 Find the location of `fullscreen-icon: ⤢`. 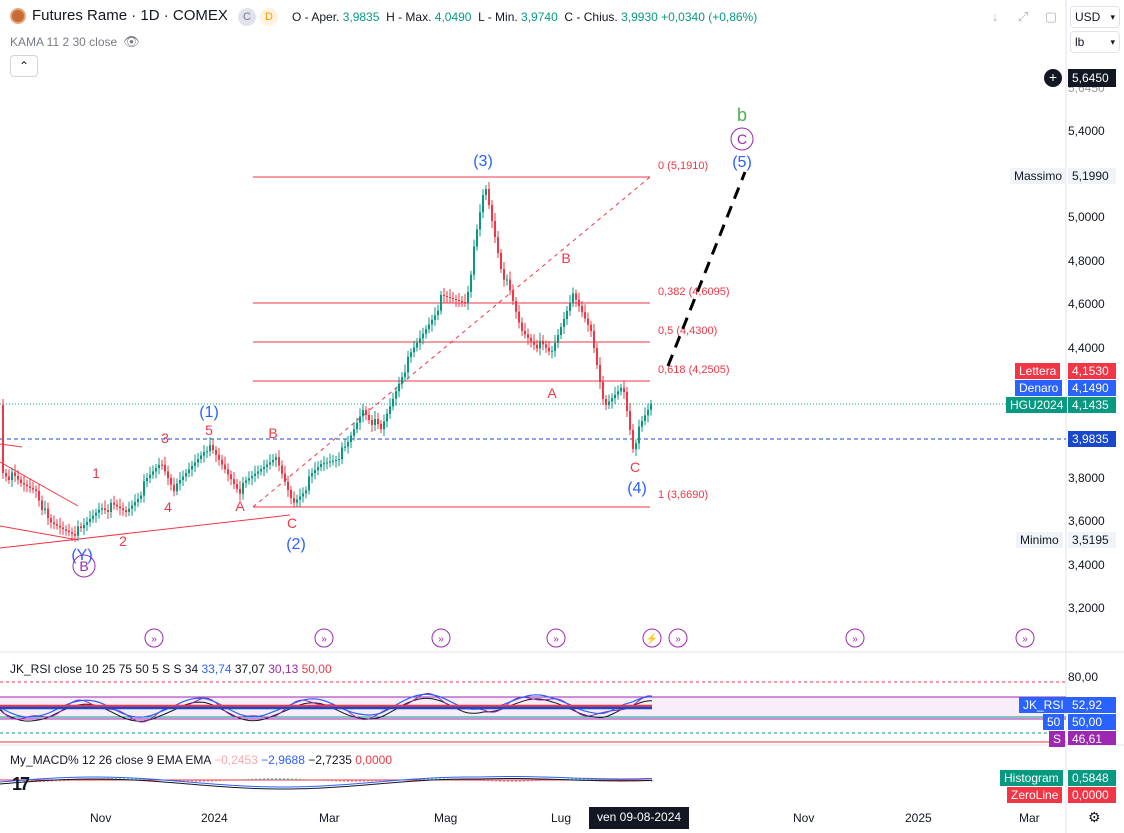

fullscreen-icon: ⤢ is located at coordinates (1023, 16).